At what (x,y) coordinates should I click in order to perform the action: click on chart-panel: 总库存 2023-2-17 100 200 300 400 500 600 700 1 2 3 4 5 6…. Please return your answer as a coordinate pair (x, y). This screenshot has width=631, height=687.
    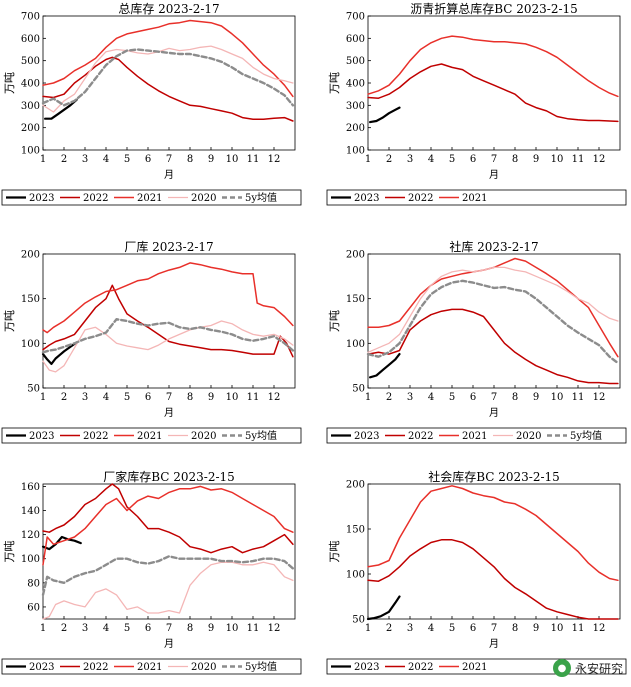
    Looking at the image, I should click on (152, 105).